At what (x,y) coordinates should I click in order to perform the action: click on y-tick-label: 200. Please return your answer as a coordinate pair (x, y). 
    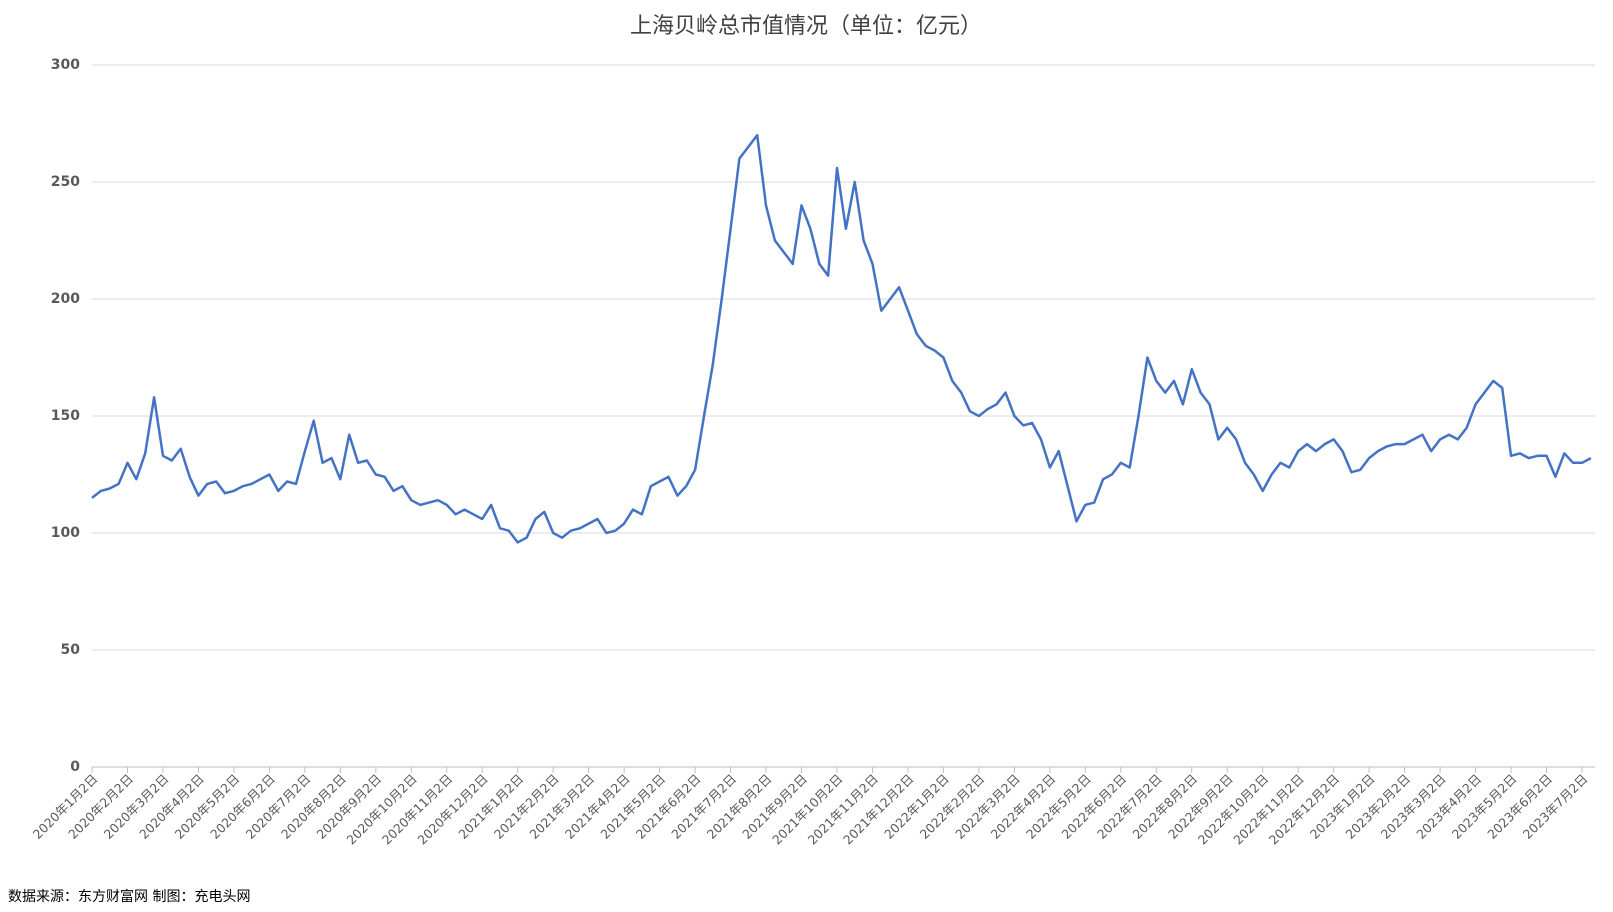
    Looking at the image, I should click on (65, 299).